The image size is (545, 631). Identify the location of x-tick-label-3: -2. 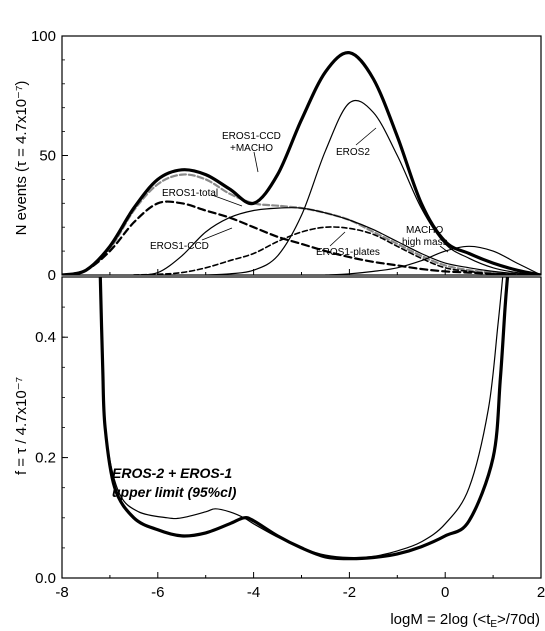
(349, 592).